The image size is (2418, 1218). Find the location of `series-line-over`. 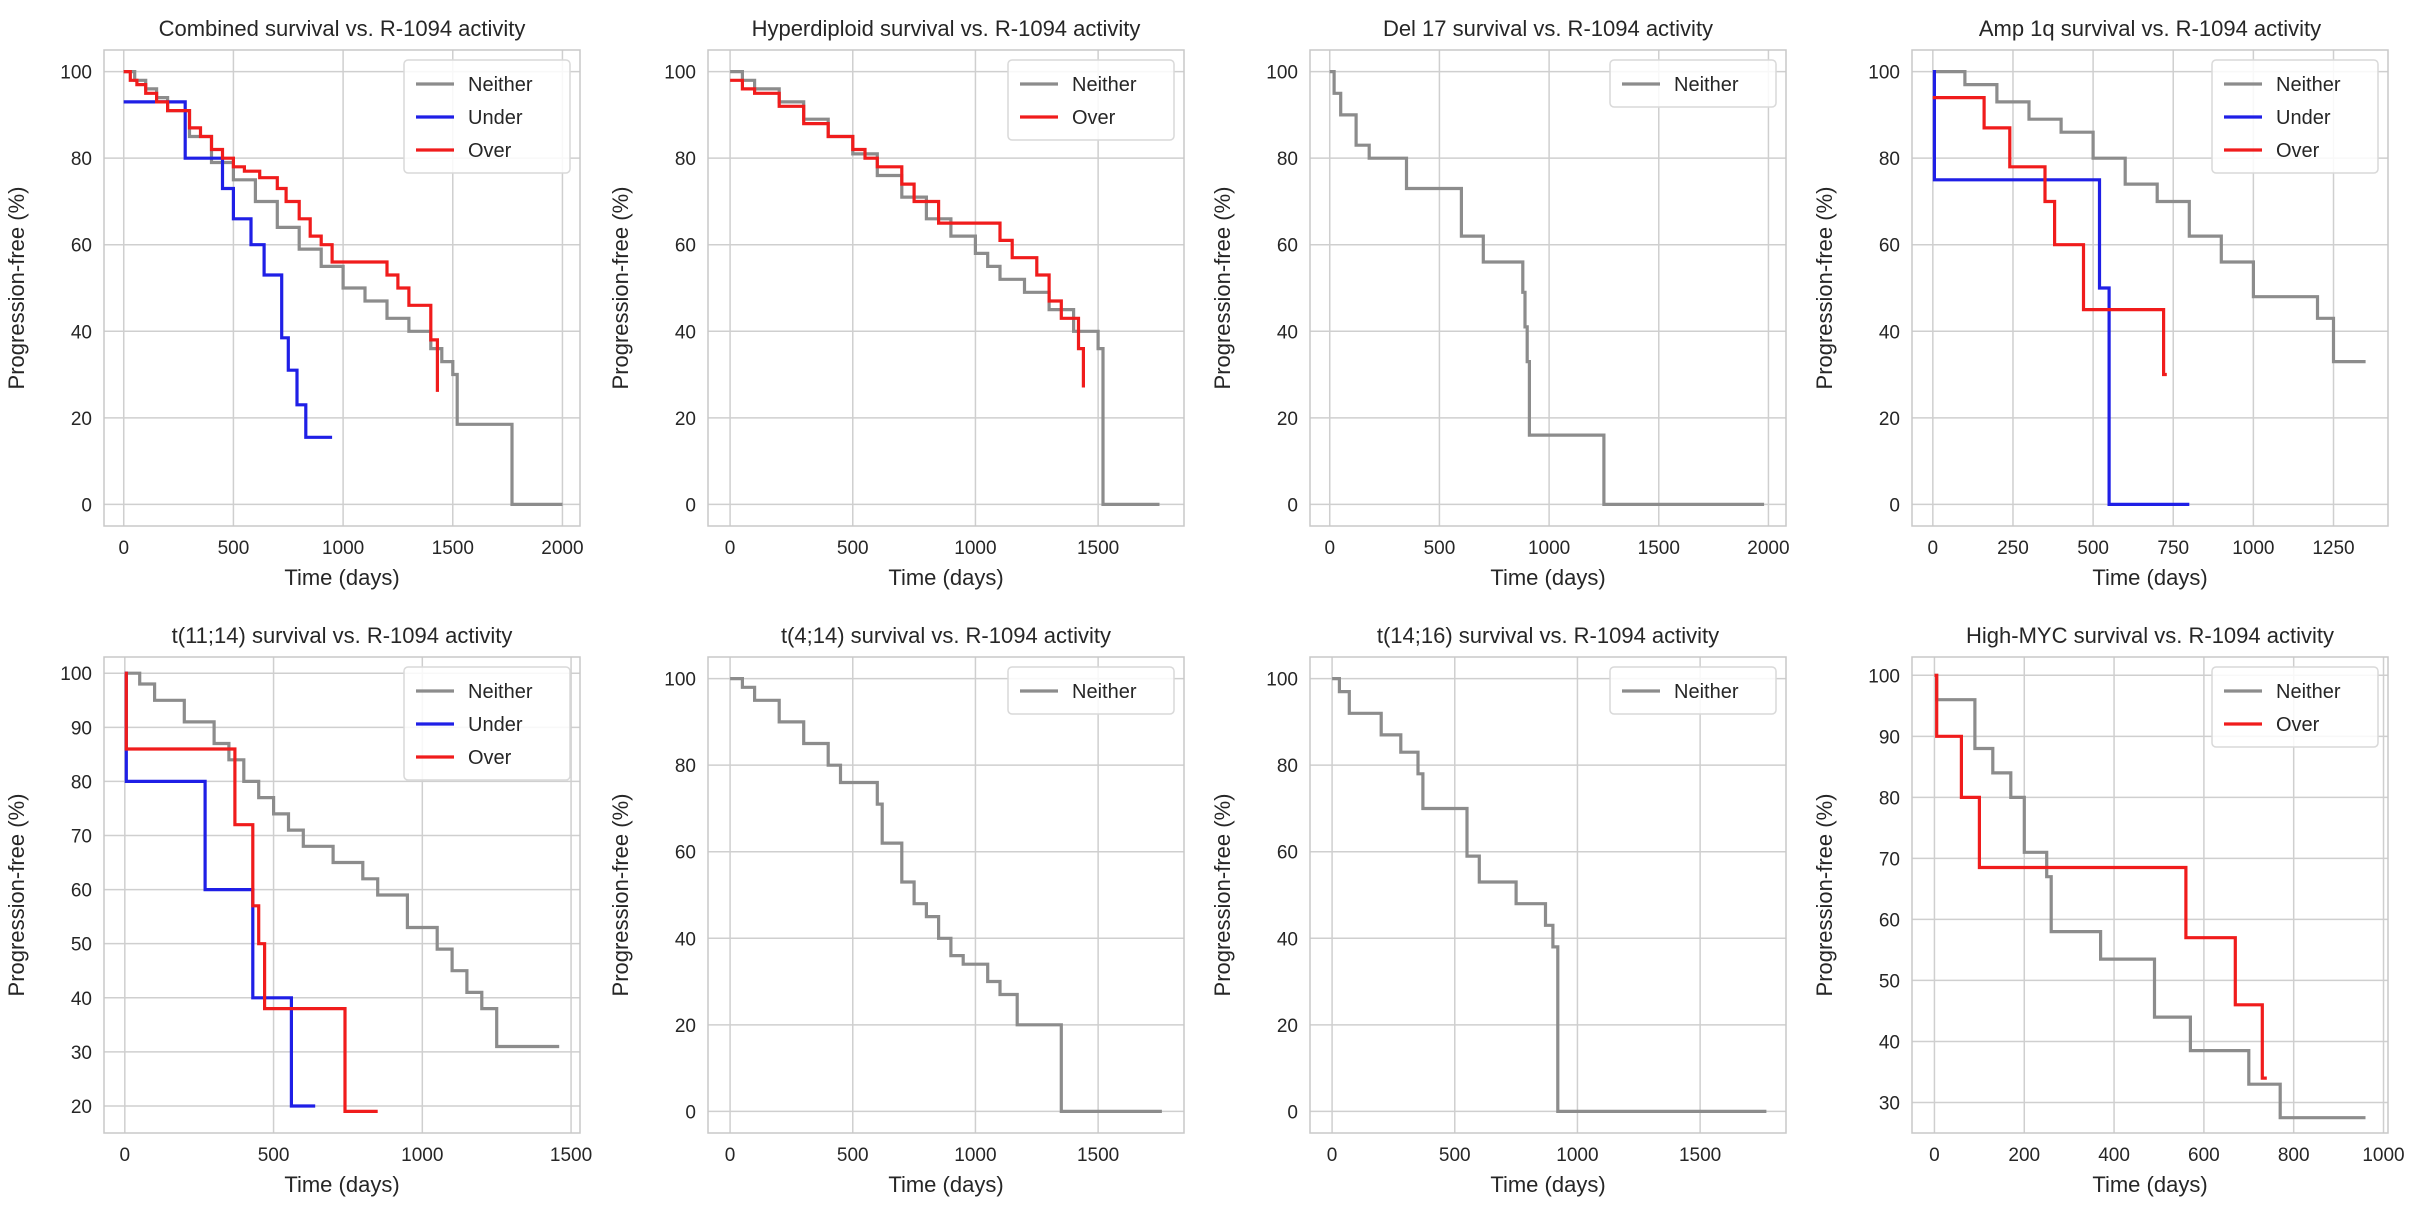

series-line-over is located at coordinates (2049, 236).